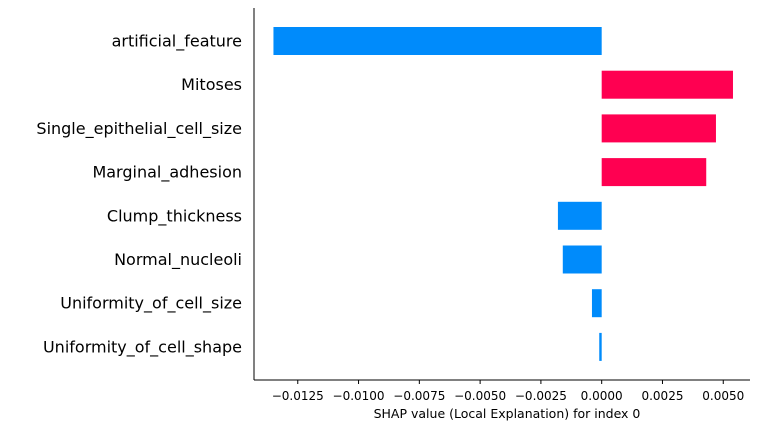 This screenshot has width=758, height=432. I want to click on bar-artificial-feature, so click(437, 41).